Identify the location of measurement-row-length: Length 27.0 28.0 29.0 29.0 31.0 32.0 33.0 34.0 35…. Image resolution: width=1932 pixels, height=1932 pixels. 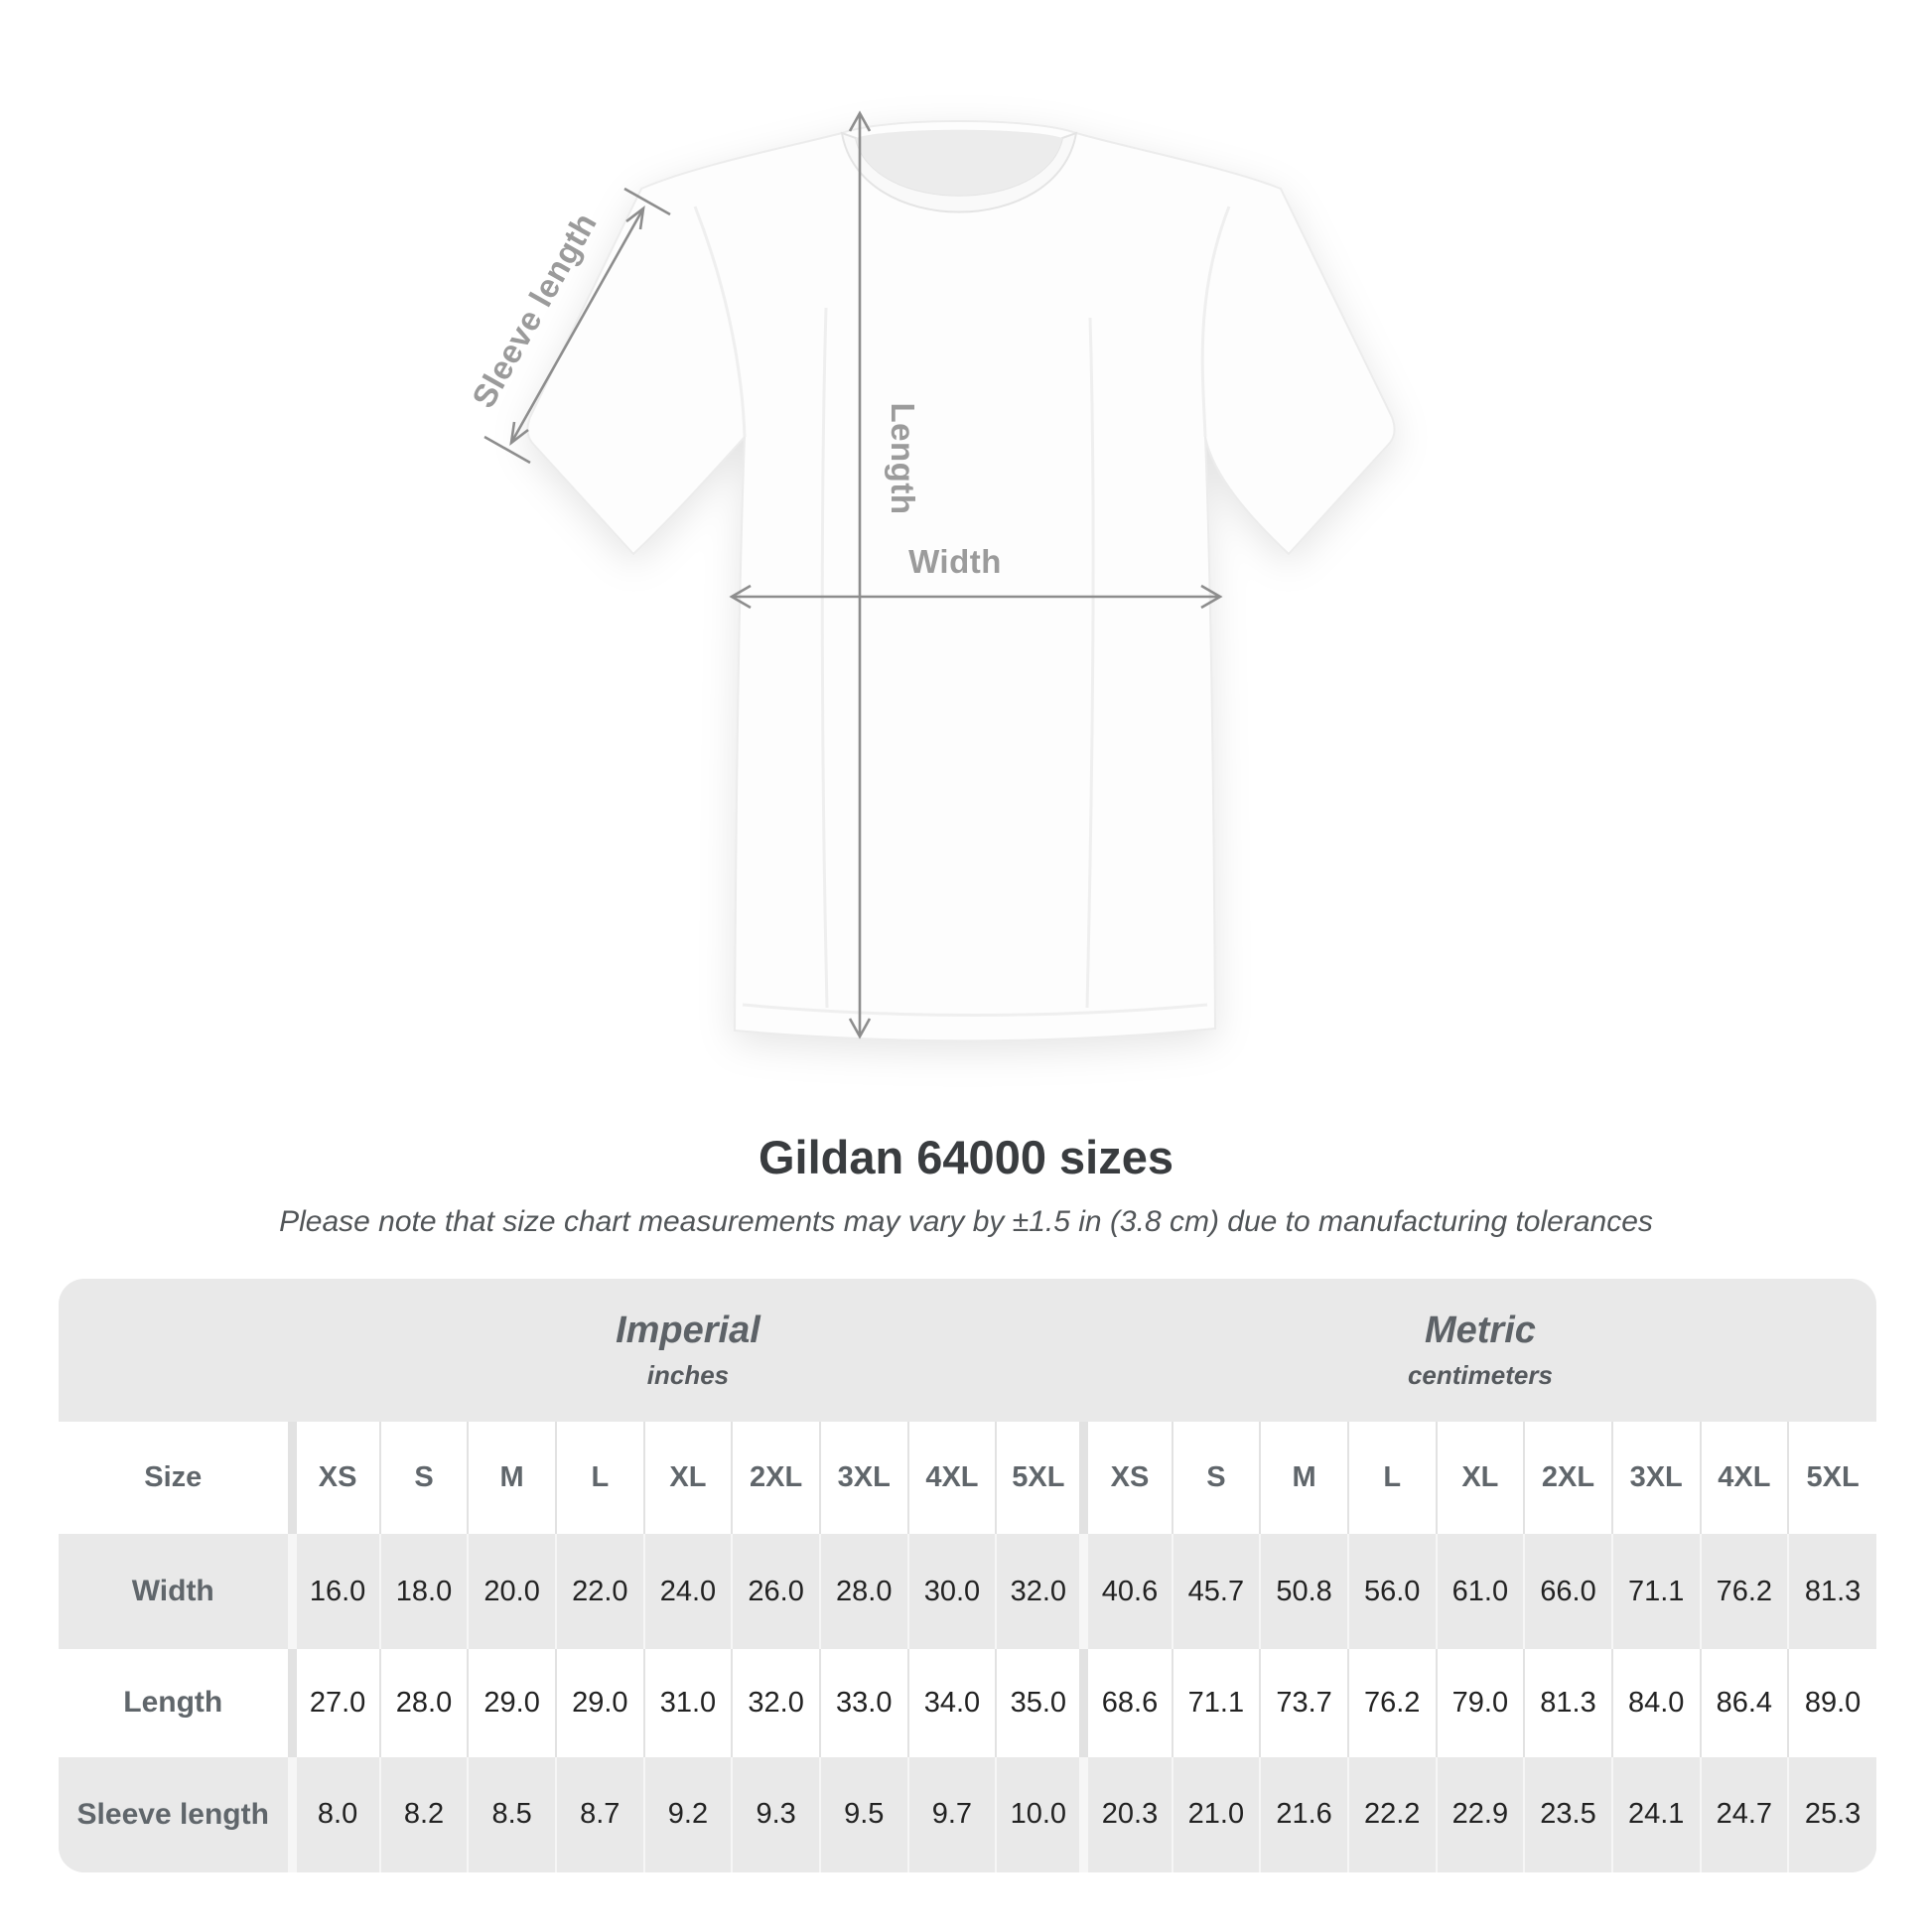
(967, 1703).